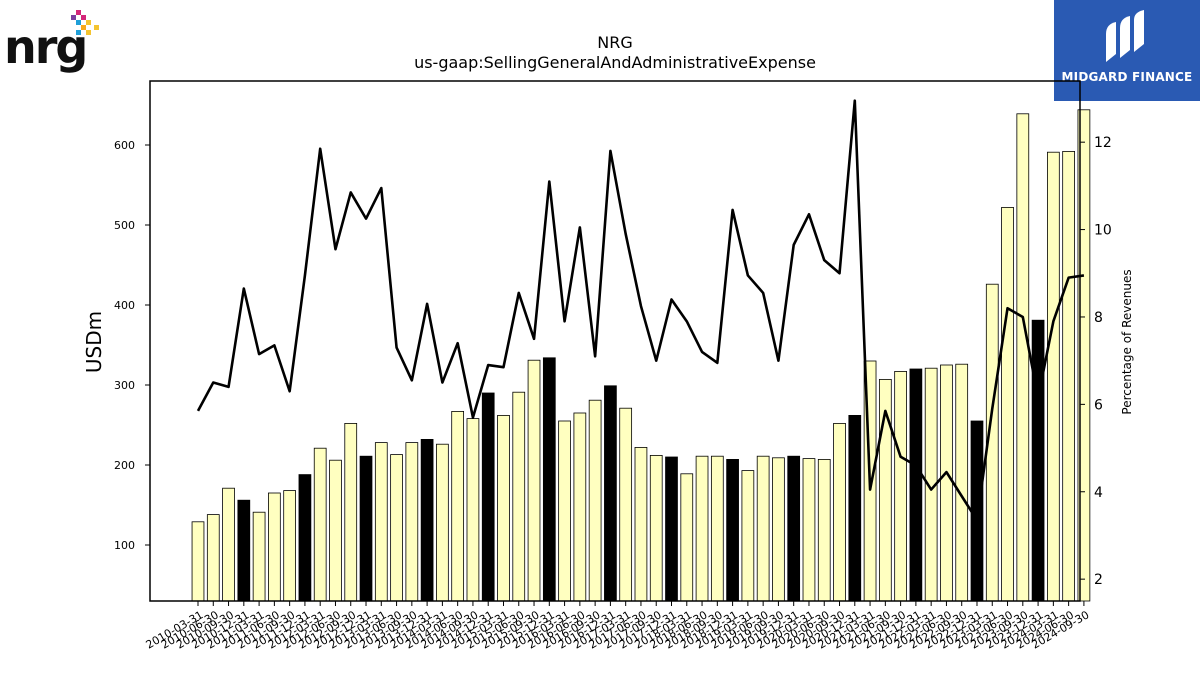 This screenshot has width=1200, height=675. I want to click on midgard-logo-icon, so click(1125, 36).